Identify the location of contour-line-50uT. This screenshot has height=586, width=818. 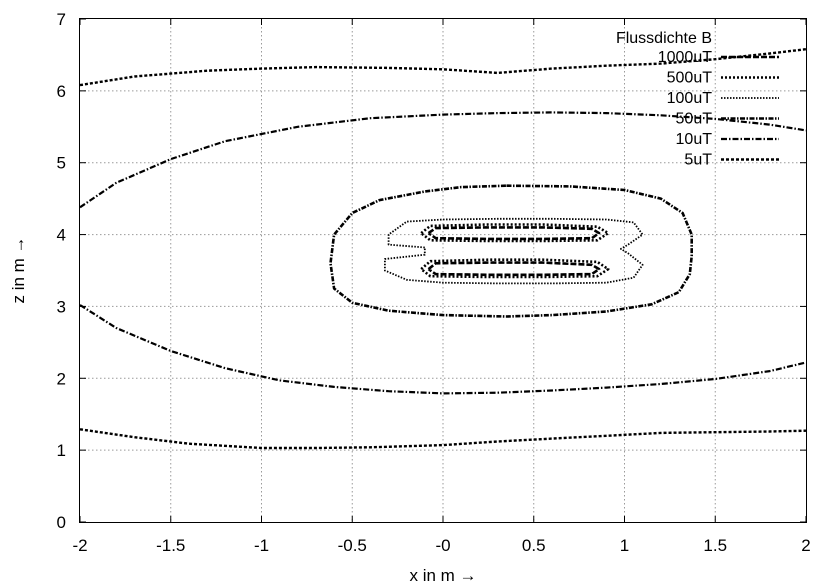
(511, 251).